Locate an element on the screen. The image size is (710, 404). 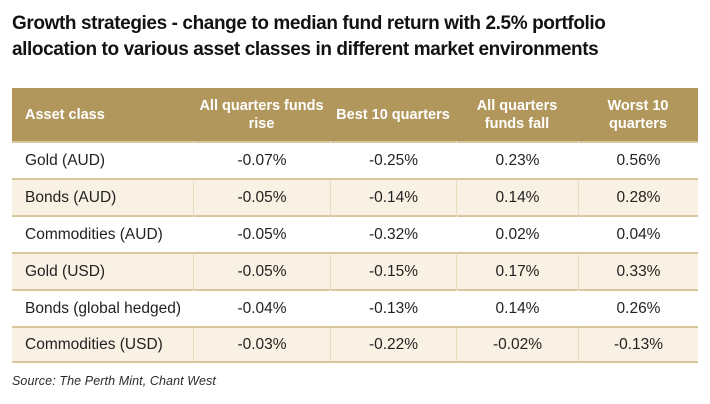
value-cell: 0.17% is located at coordinates (517, 270).